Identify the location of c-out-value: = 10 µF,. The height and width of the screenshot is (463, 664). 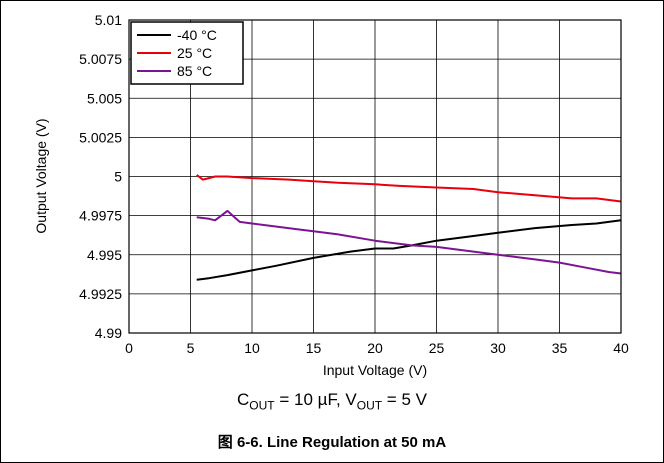
(310, 399).